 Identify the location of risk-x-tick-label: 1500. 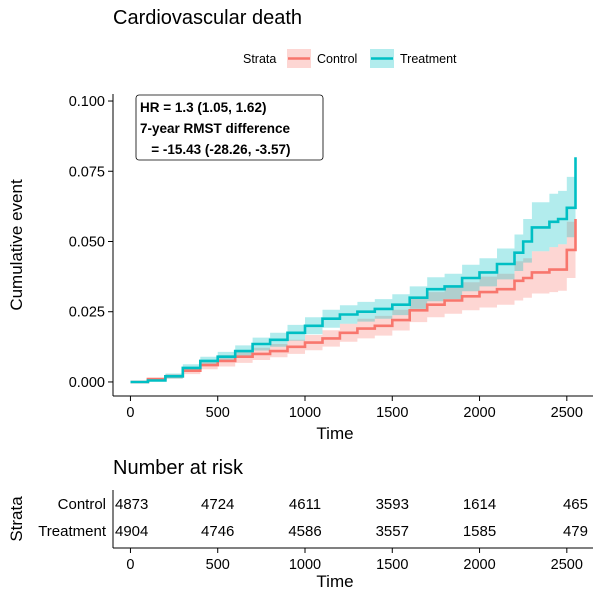
(392, 565).